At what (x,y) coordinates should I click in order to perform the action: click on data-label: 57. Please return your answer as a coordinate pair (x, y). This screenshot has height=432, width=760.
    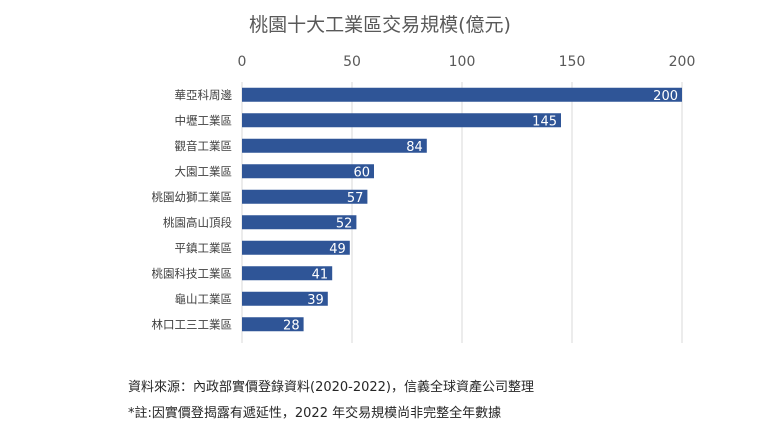
    Looking at the image, I should click on (355, 198).